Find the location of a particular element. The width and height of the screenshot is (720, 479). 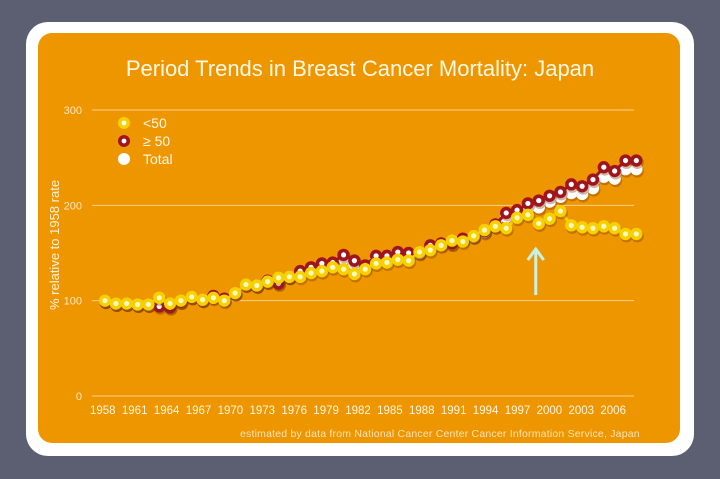

y-tick-label: 300 is located at coordinates (73, 111).